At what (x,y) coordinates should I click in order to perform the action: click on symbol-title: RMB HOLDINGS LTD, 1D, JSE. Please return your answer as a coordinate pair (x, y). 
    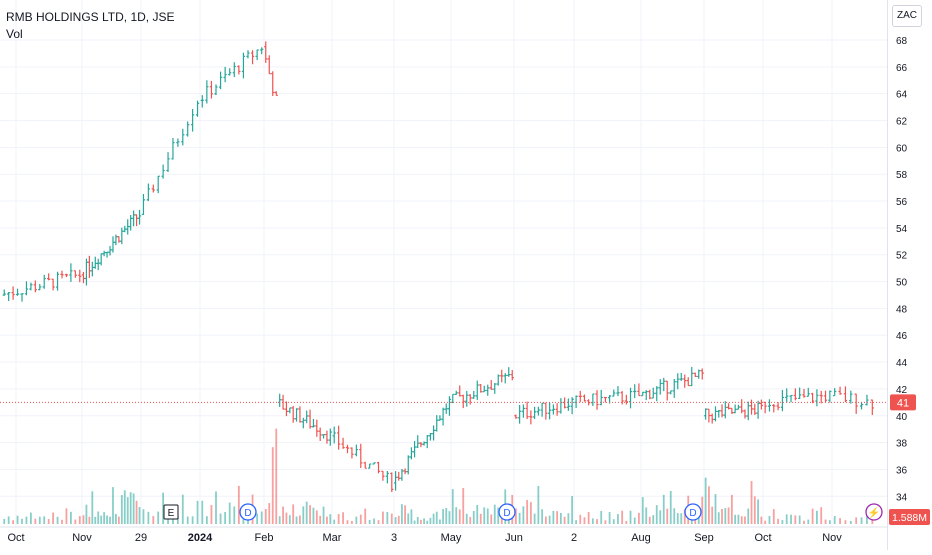
    Looking at the image, I should click on (90, 17).